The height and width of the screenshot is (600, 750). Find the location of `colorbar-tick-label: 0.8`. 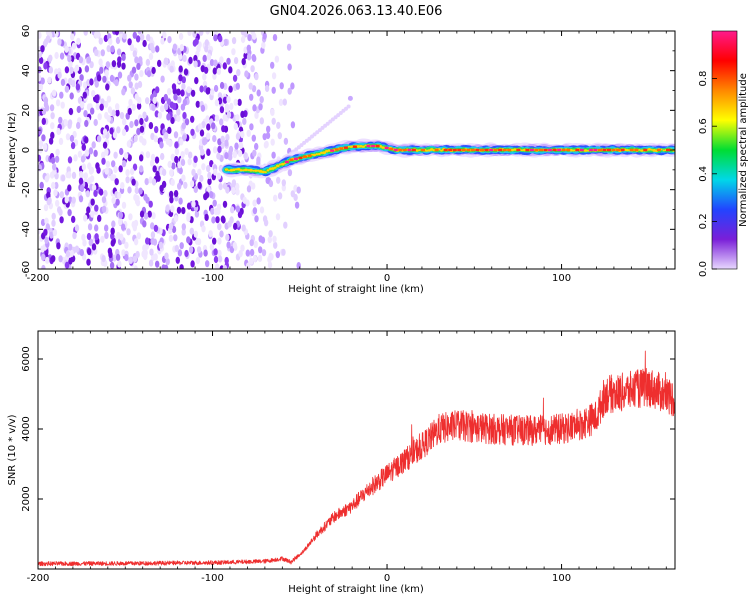

colorbar-tick-label: 0.8 is located at coordinates (703, 79).